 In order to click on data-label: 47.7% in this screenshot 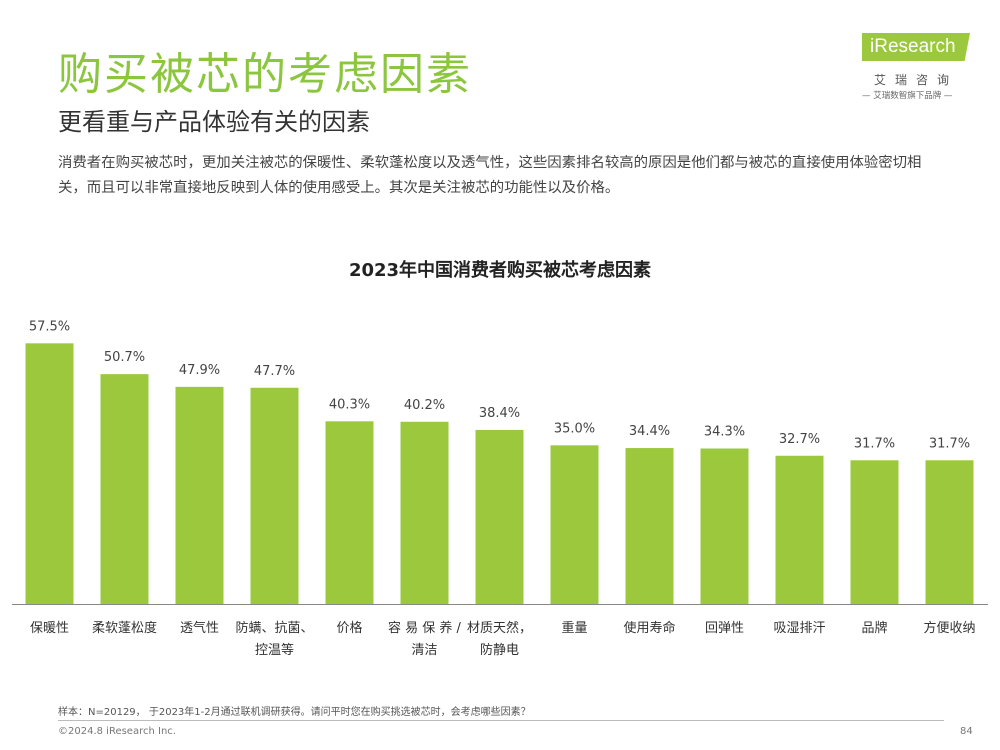, I will do `click(274, 371)`.